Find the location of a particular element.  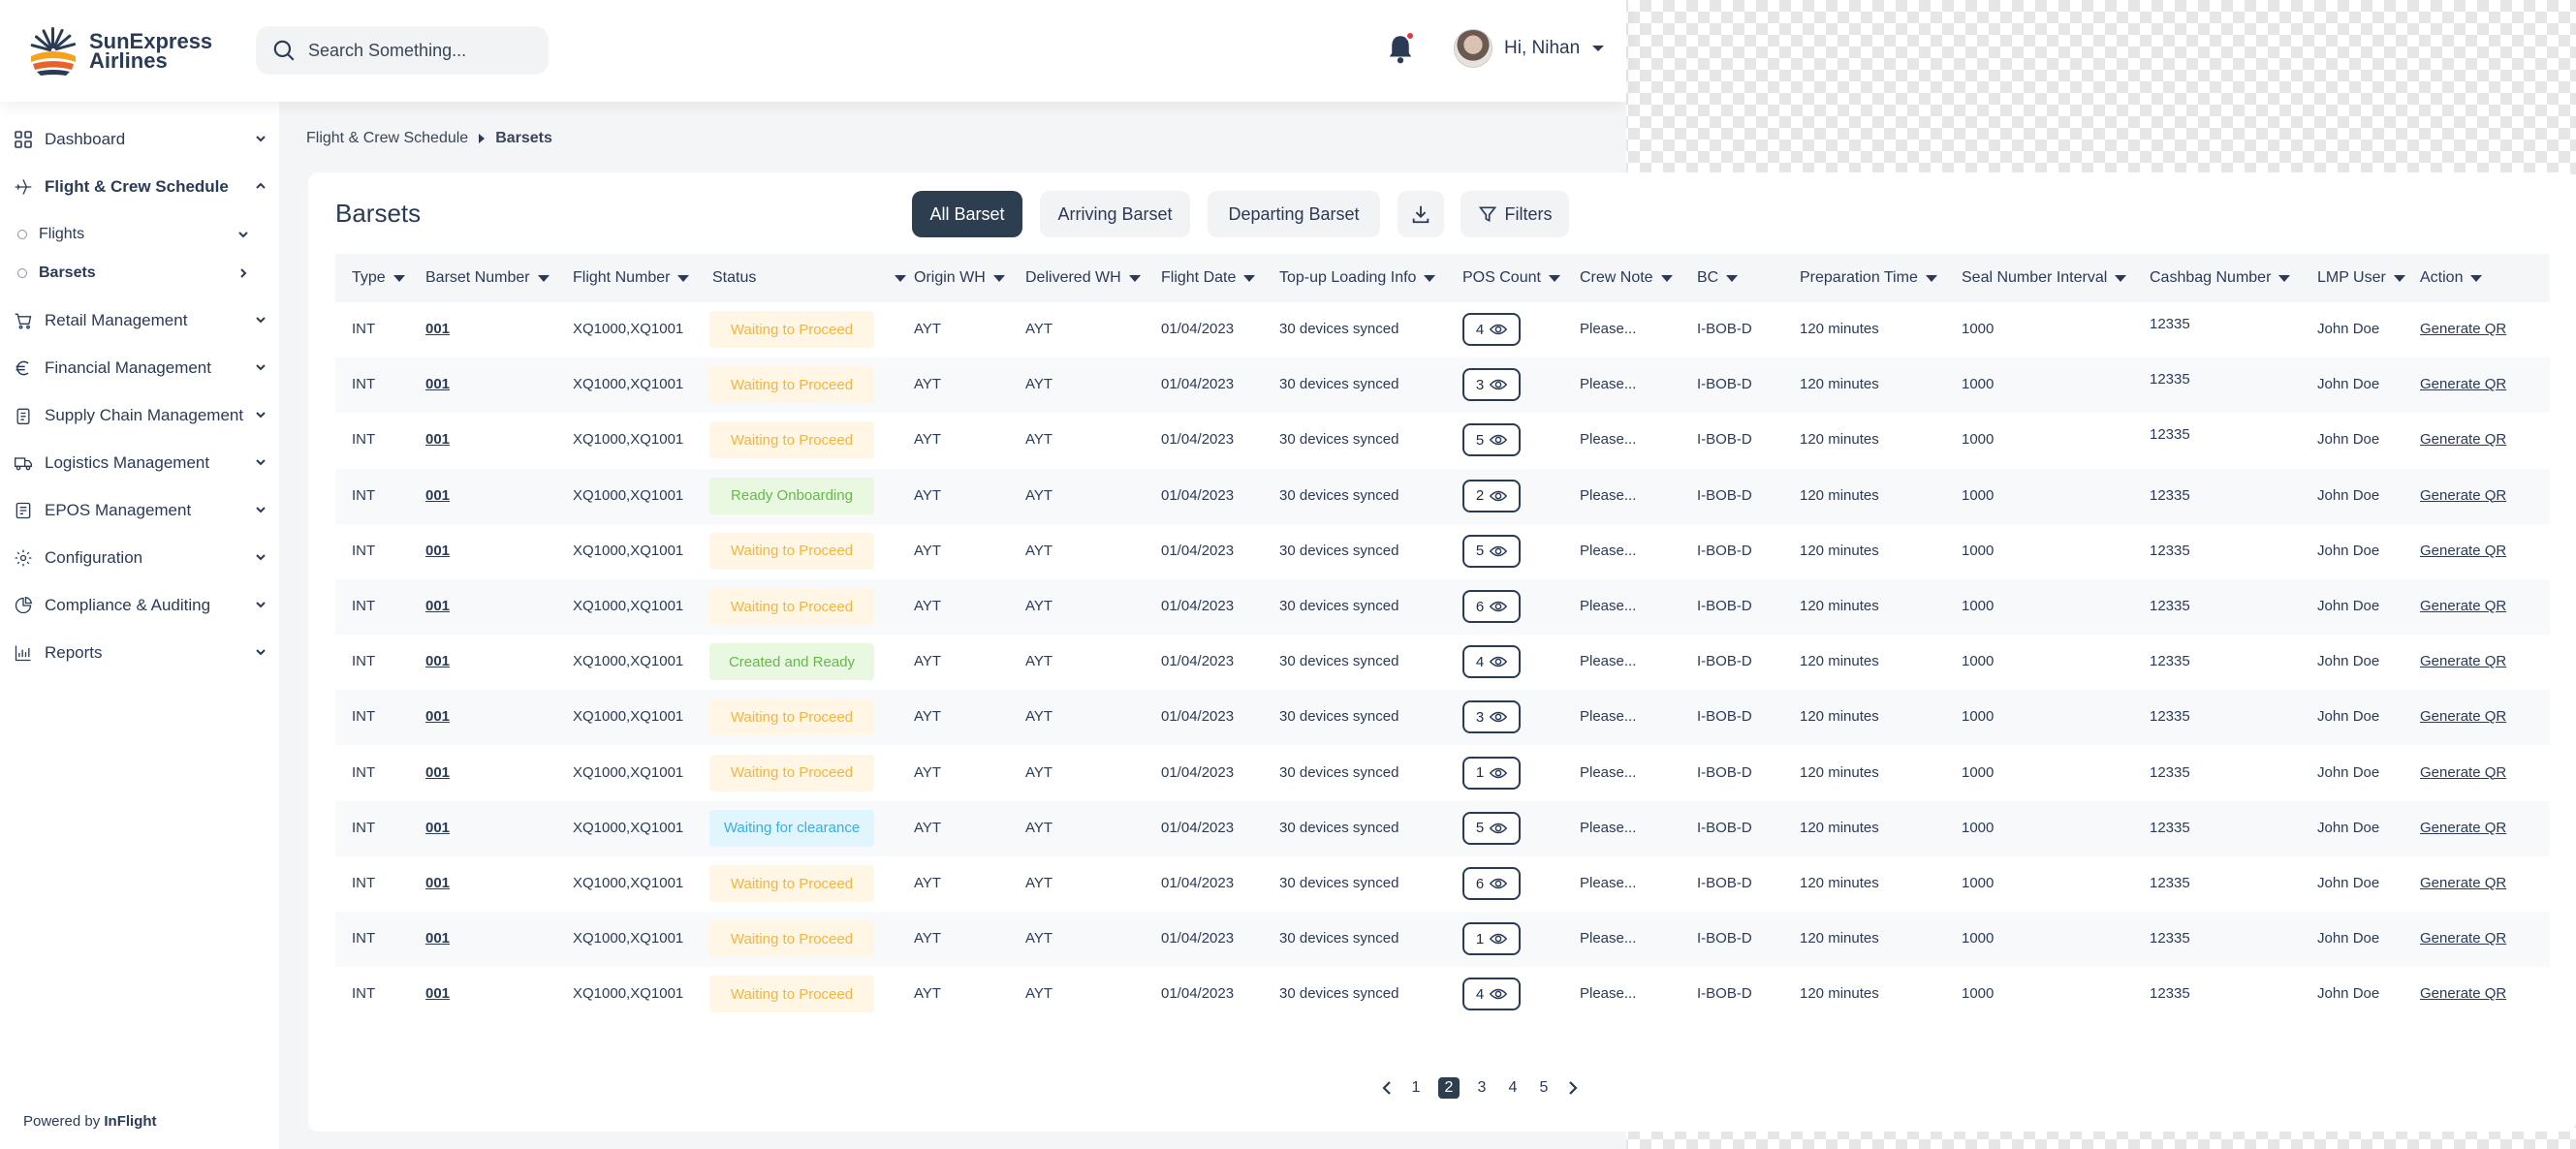

filters-button: Filters is located at coordinates (1515, 214).